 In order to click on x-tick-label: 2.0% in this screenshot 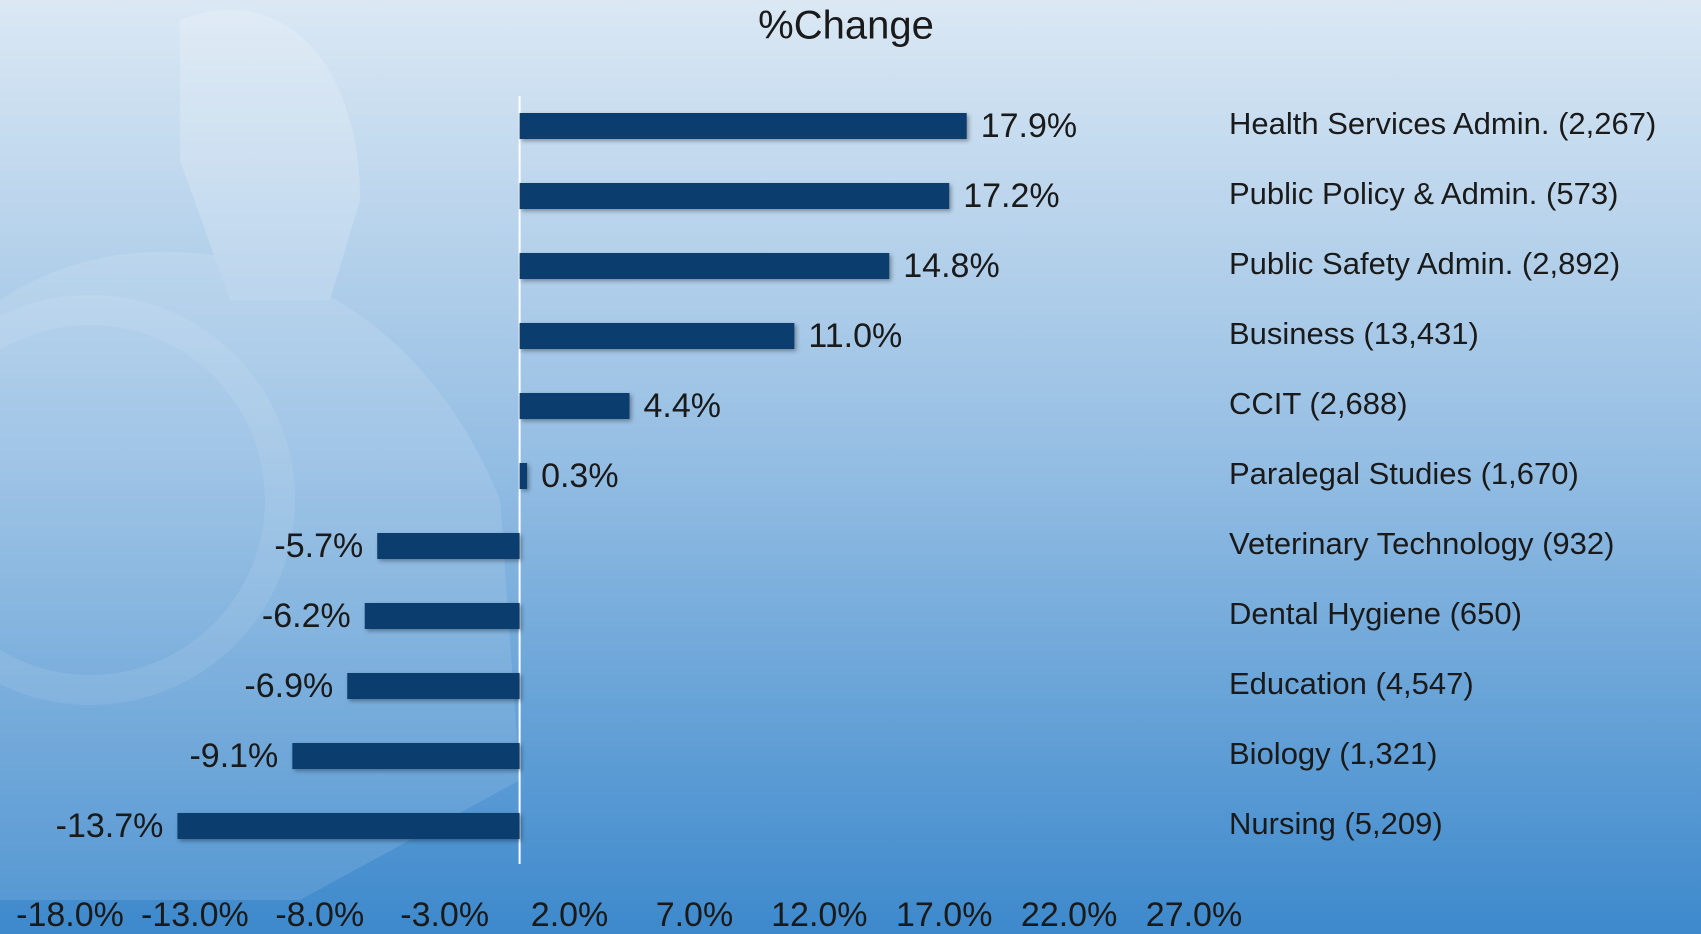, I will do `click(570, 915)`.